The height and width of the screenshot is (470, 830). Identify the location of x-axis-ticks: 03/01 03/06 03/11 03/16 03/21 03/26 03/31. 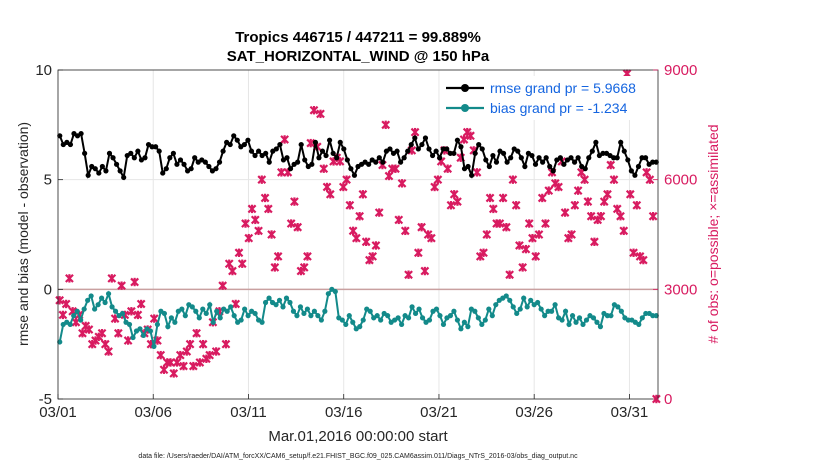
(343, 407).